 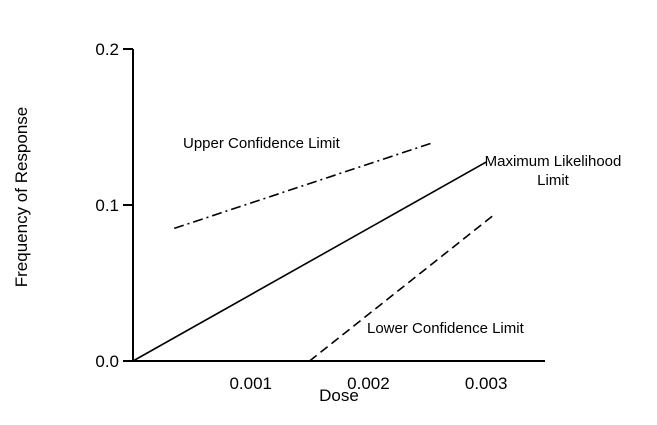 What do you see at coordinates (107, 205) in the screenshot?
I see `y-tick-label: 0.1` at bounding box center [107, 205].